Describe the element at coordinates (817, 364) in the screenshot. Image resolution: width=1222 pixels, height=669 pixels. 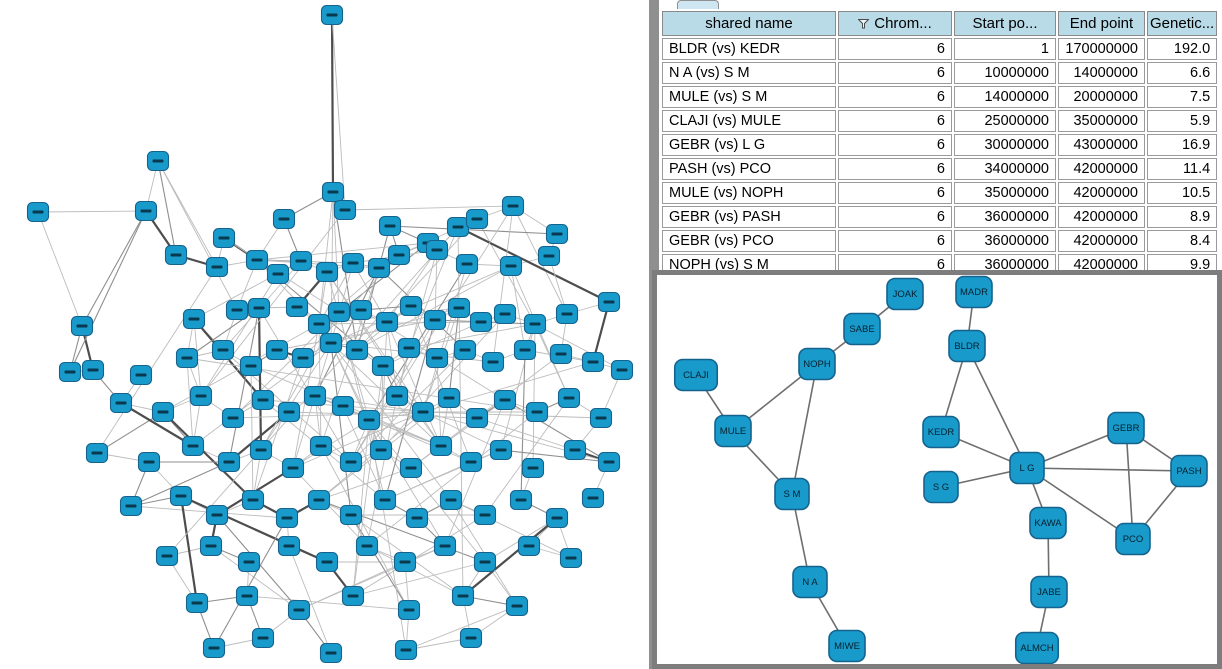
I see `network-node-NOPH: NOPH` at that location.